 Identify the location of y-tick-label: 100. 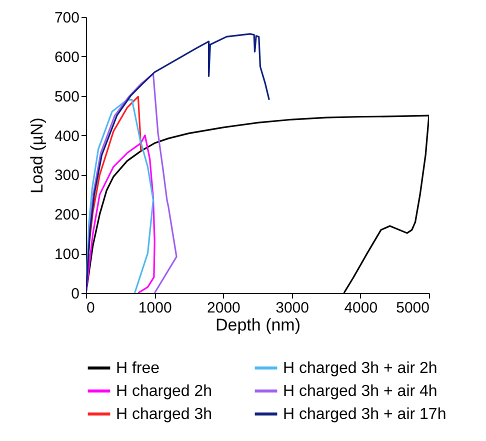
(67, 255).